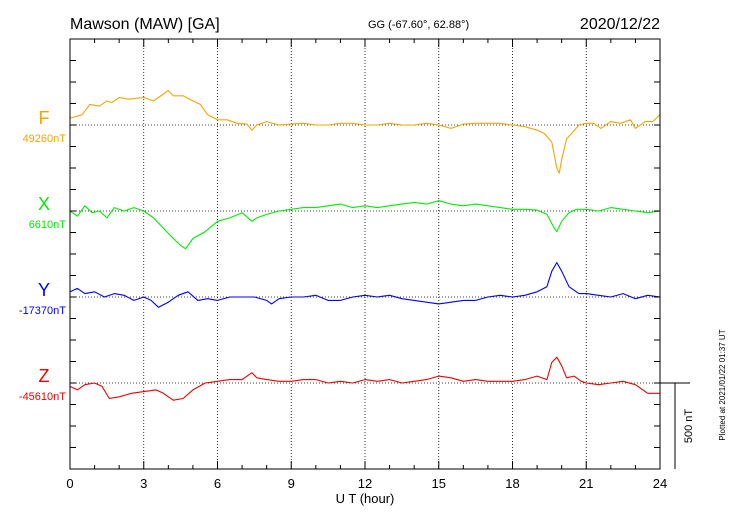  What do you see at coordinates (660, 483) in the screenshot?
I see `x-tick-label: 24` at bounding box center [660, 483].